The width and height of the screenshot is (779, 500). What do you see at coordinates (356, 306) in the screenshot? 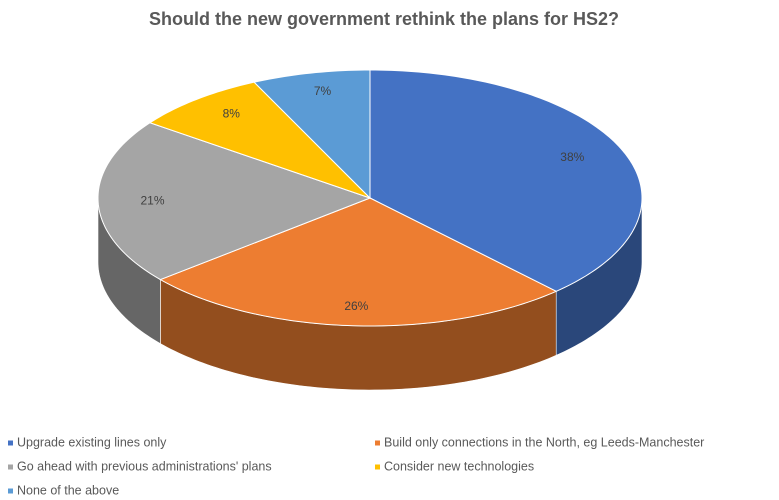
I see `data-label: 26%` at bounding box center [356, 306].